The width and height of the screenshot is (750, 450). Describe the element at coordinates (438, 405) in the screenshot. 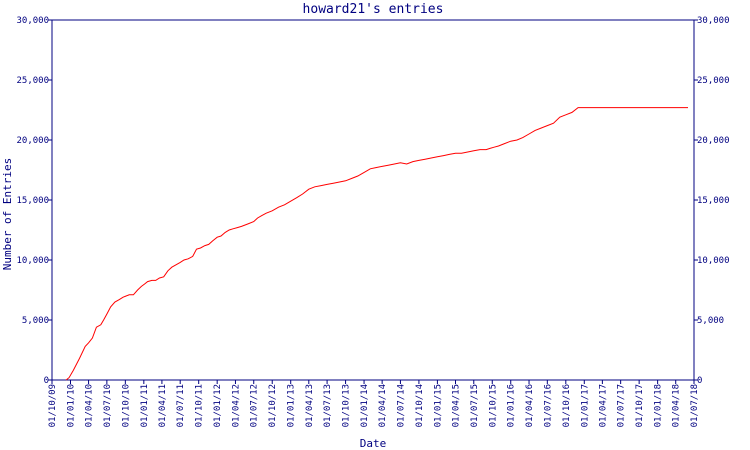

I see `x-tick-label: 01/01/15` at that location.